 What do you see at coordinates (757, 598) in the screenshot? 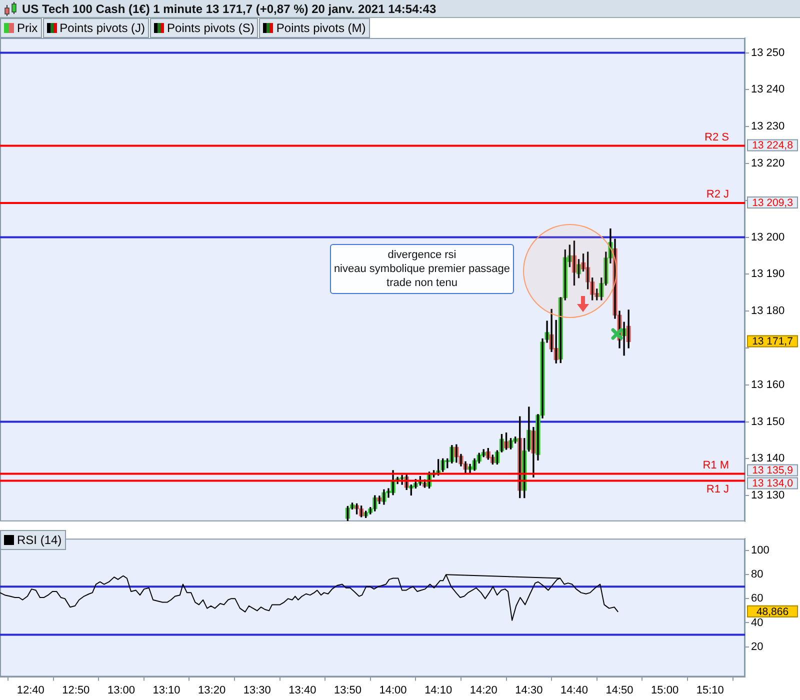
I see `y-tick-label: 60` at bounding box center [757, 598].